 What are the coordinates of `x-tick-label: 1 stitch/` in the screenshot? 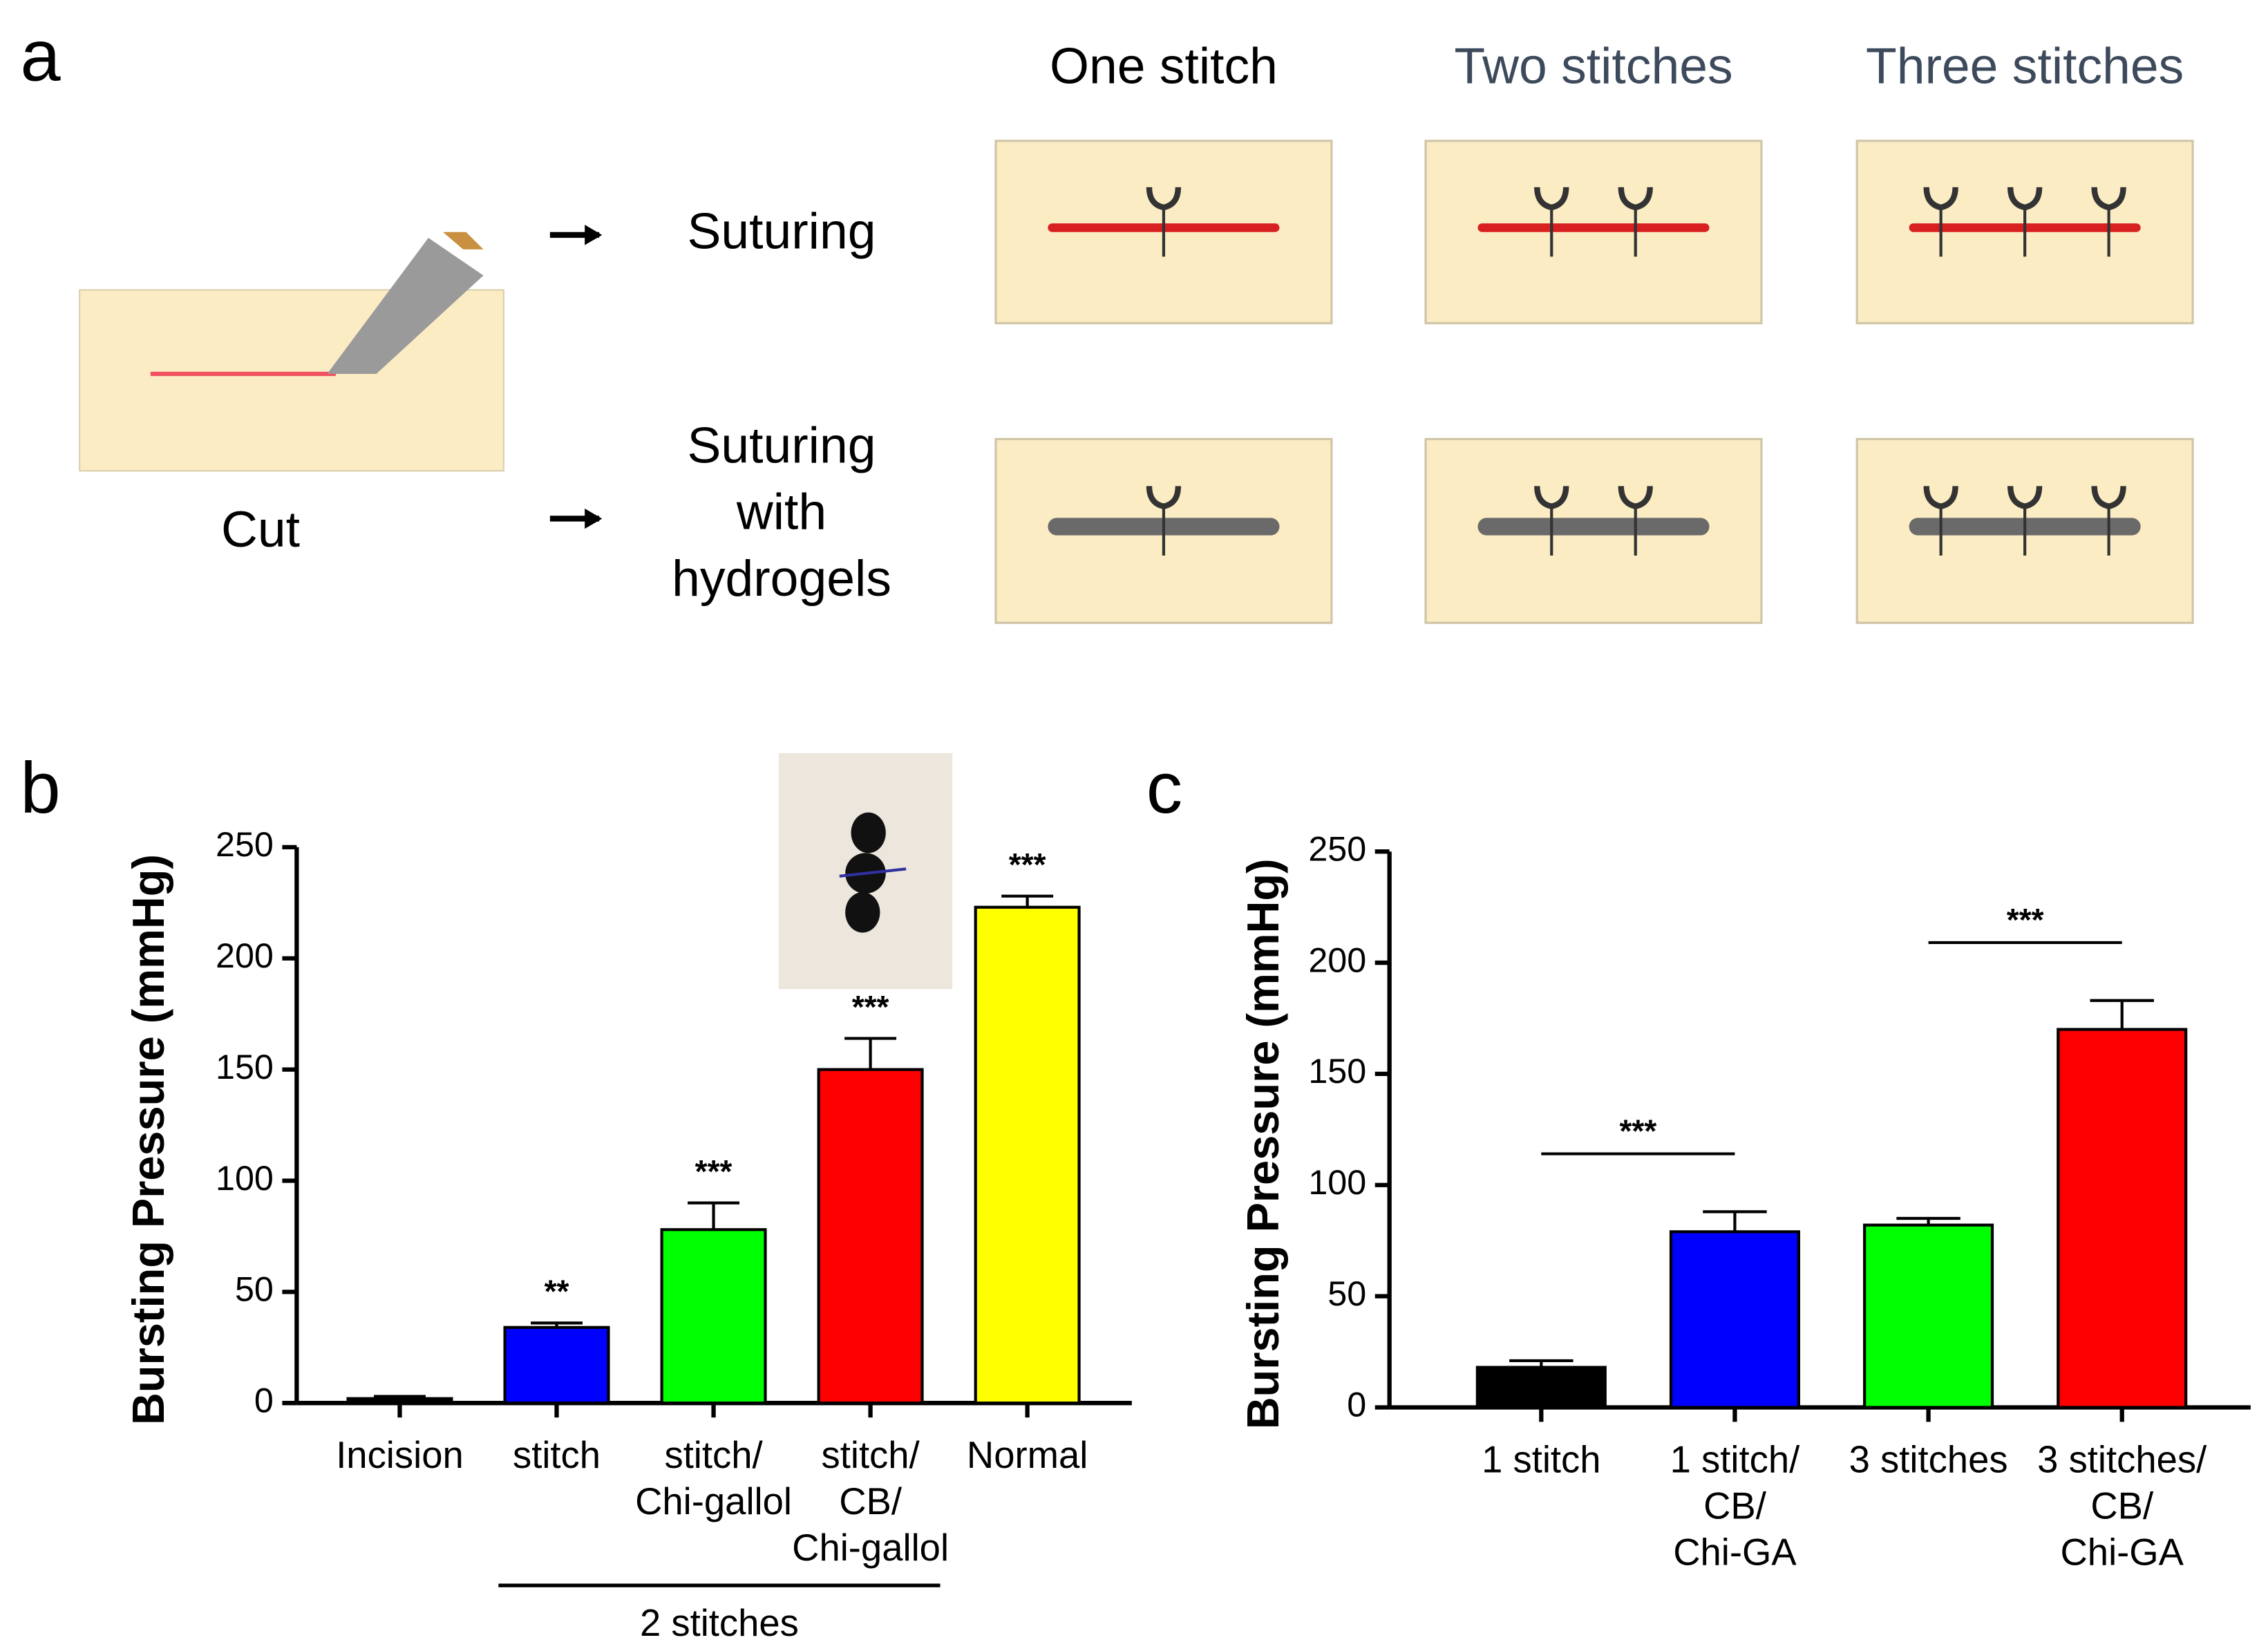 It's located at (1735, 1459).